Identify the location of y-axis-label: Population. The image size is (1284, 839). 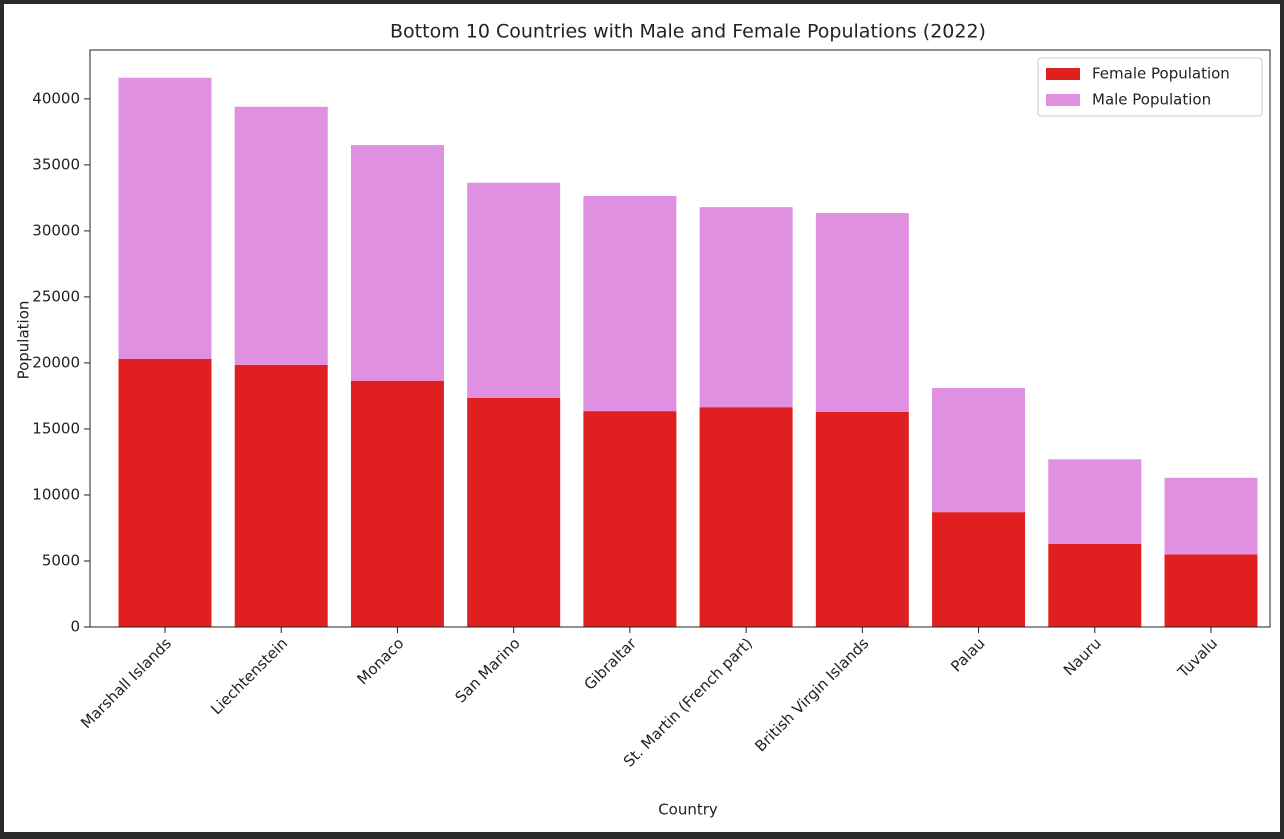
(24, 340).